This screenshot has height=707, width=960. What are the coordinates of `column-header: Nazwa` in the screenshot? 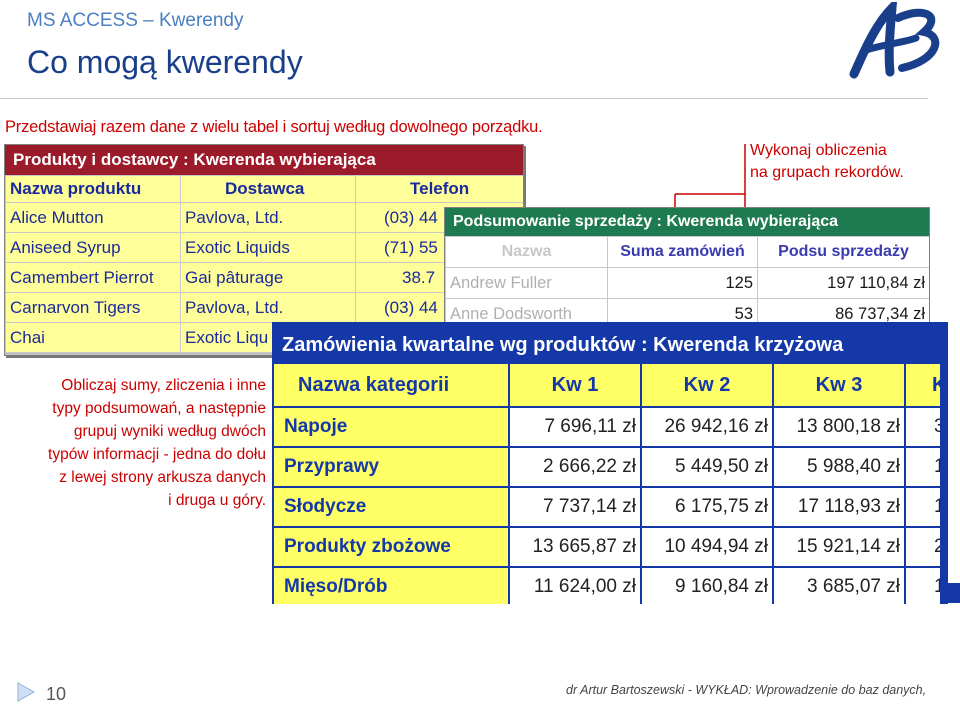 It's located at (526, 252).